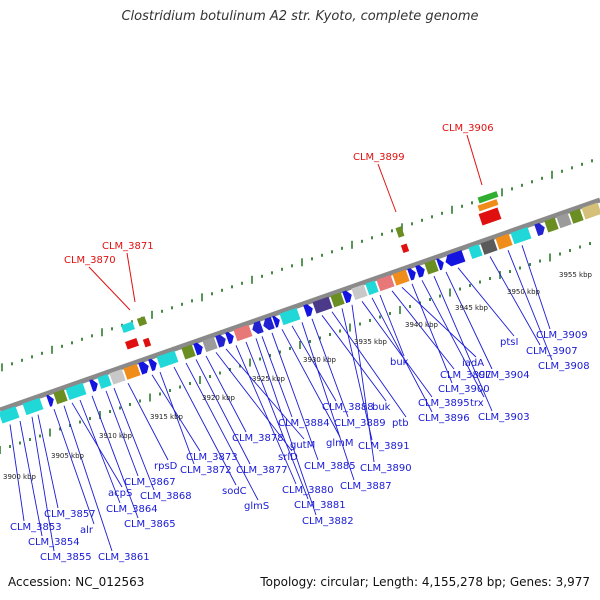 The width and height of the screenshot is (600, 600). I want to click on lower-gene-label: CLM_3873, so click(212, 457).